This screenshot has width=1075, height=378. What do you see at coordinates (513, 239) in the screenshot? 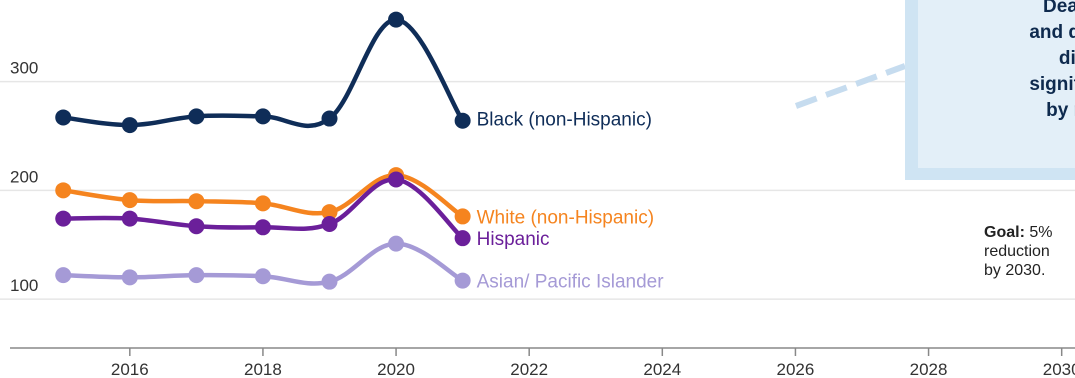
I see `series-label-hispanic: Hispanic` at bounding box center [513, 239].